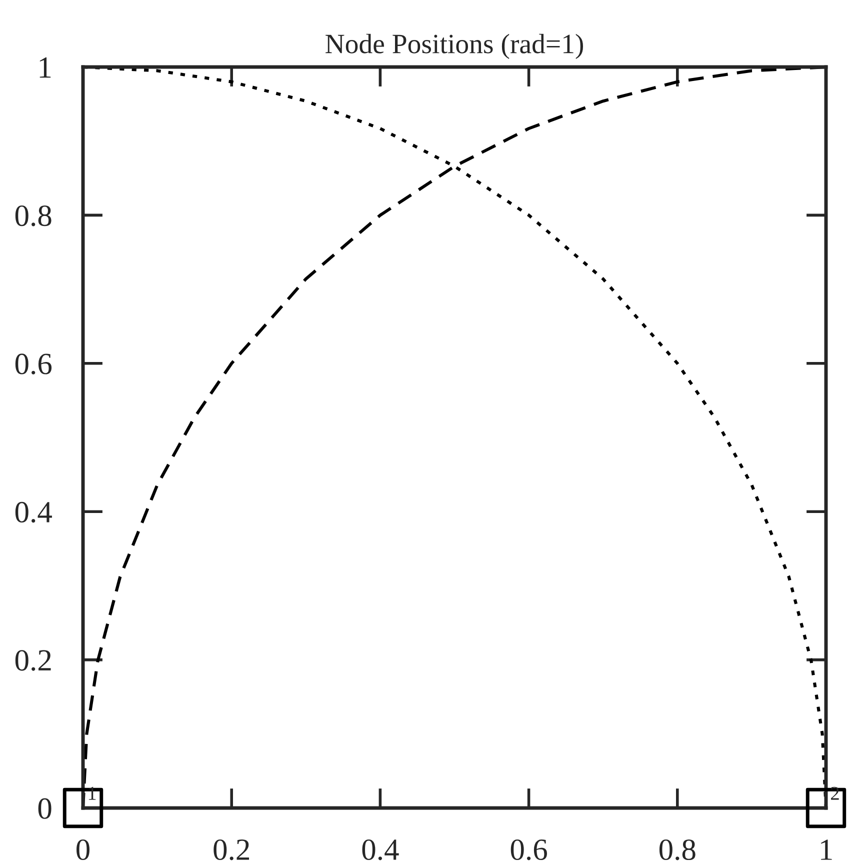 Image resolution: width=848 pixels, height=863 pixels. I want to click on chart-title: Node Positions (rad=1), so click(455, 47).